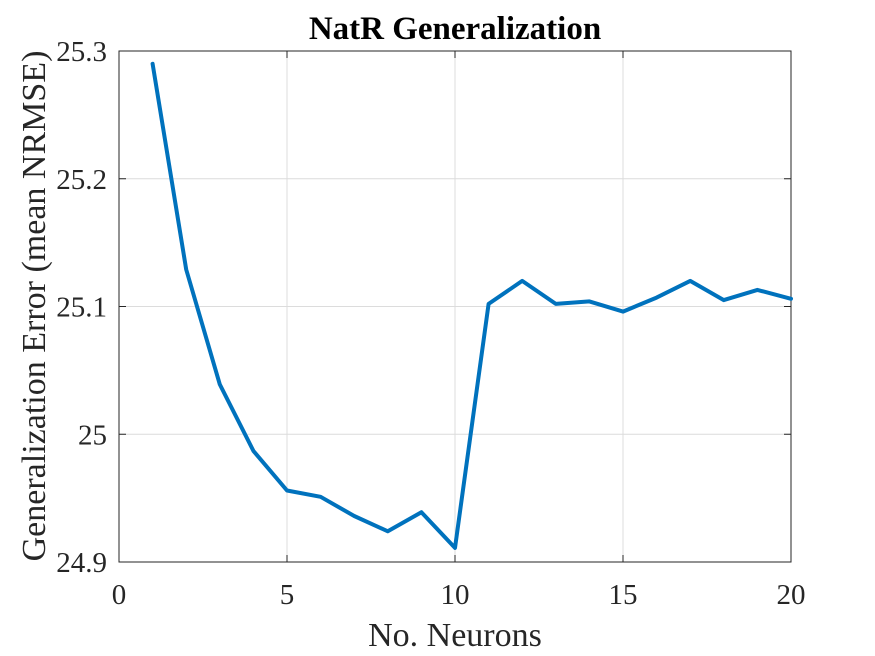 The image size is (875, 656). I want to click on chart-title: NatR Generalization, so click(455, 29).